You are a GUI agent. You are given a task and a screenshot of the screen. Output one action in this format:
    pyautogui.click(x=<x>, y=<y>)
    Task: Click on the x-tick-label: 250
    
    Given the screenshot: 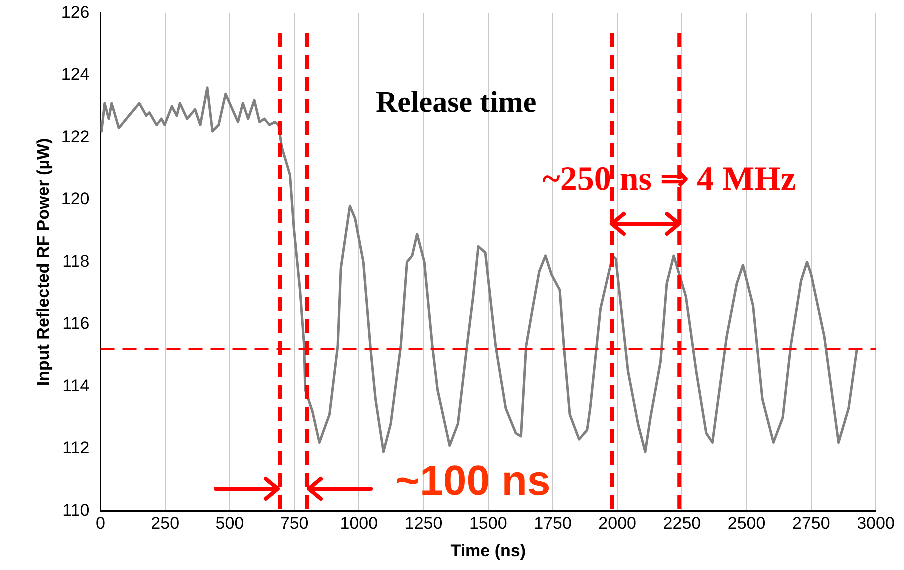 What is the action you would take?
    pyautogui.click(x=165, y=524)
    